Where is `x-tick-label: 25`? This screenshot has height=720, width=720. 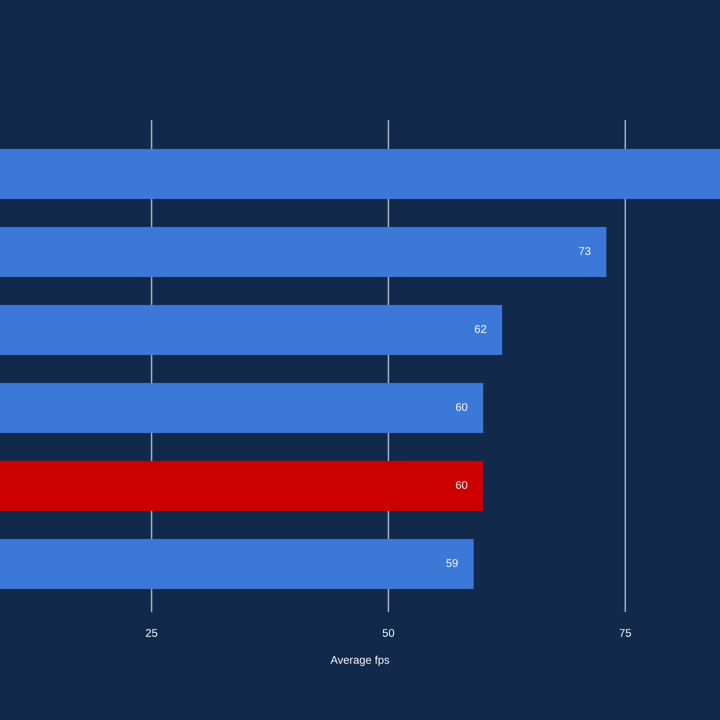 x-tick-label: 25 is located at coordinates (152, 632).